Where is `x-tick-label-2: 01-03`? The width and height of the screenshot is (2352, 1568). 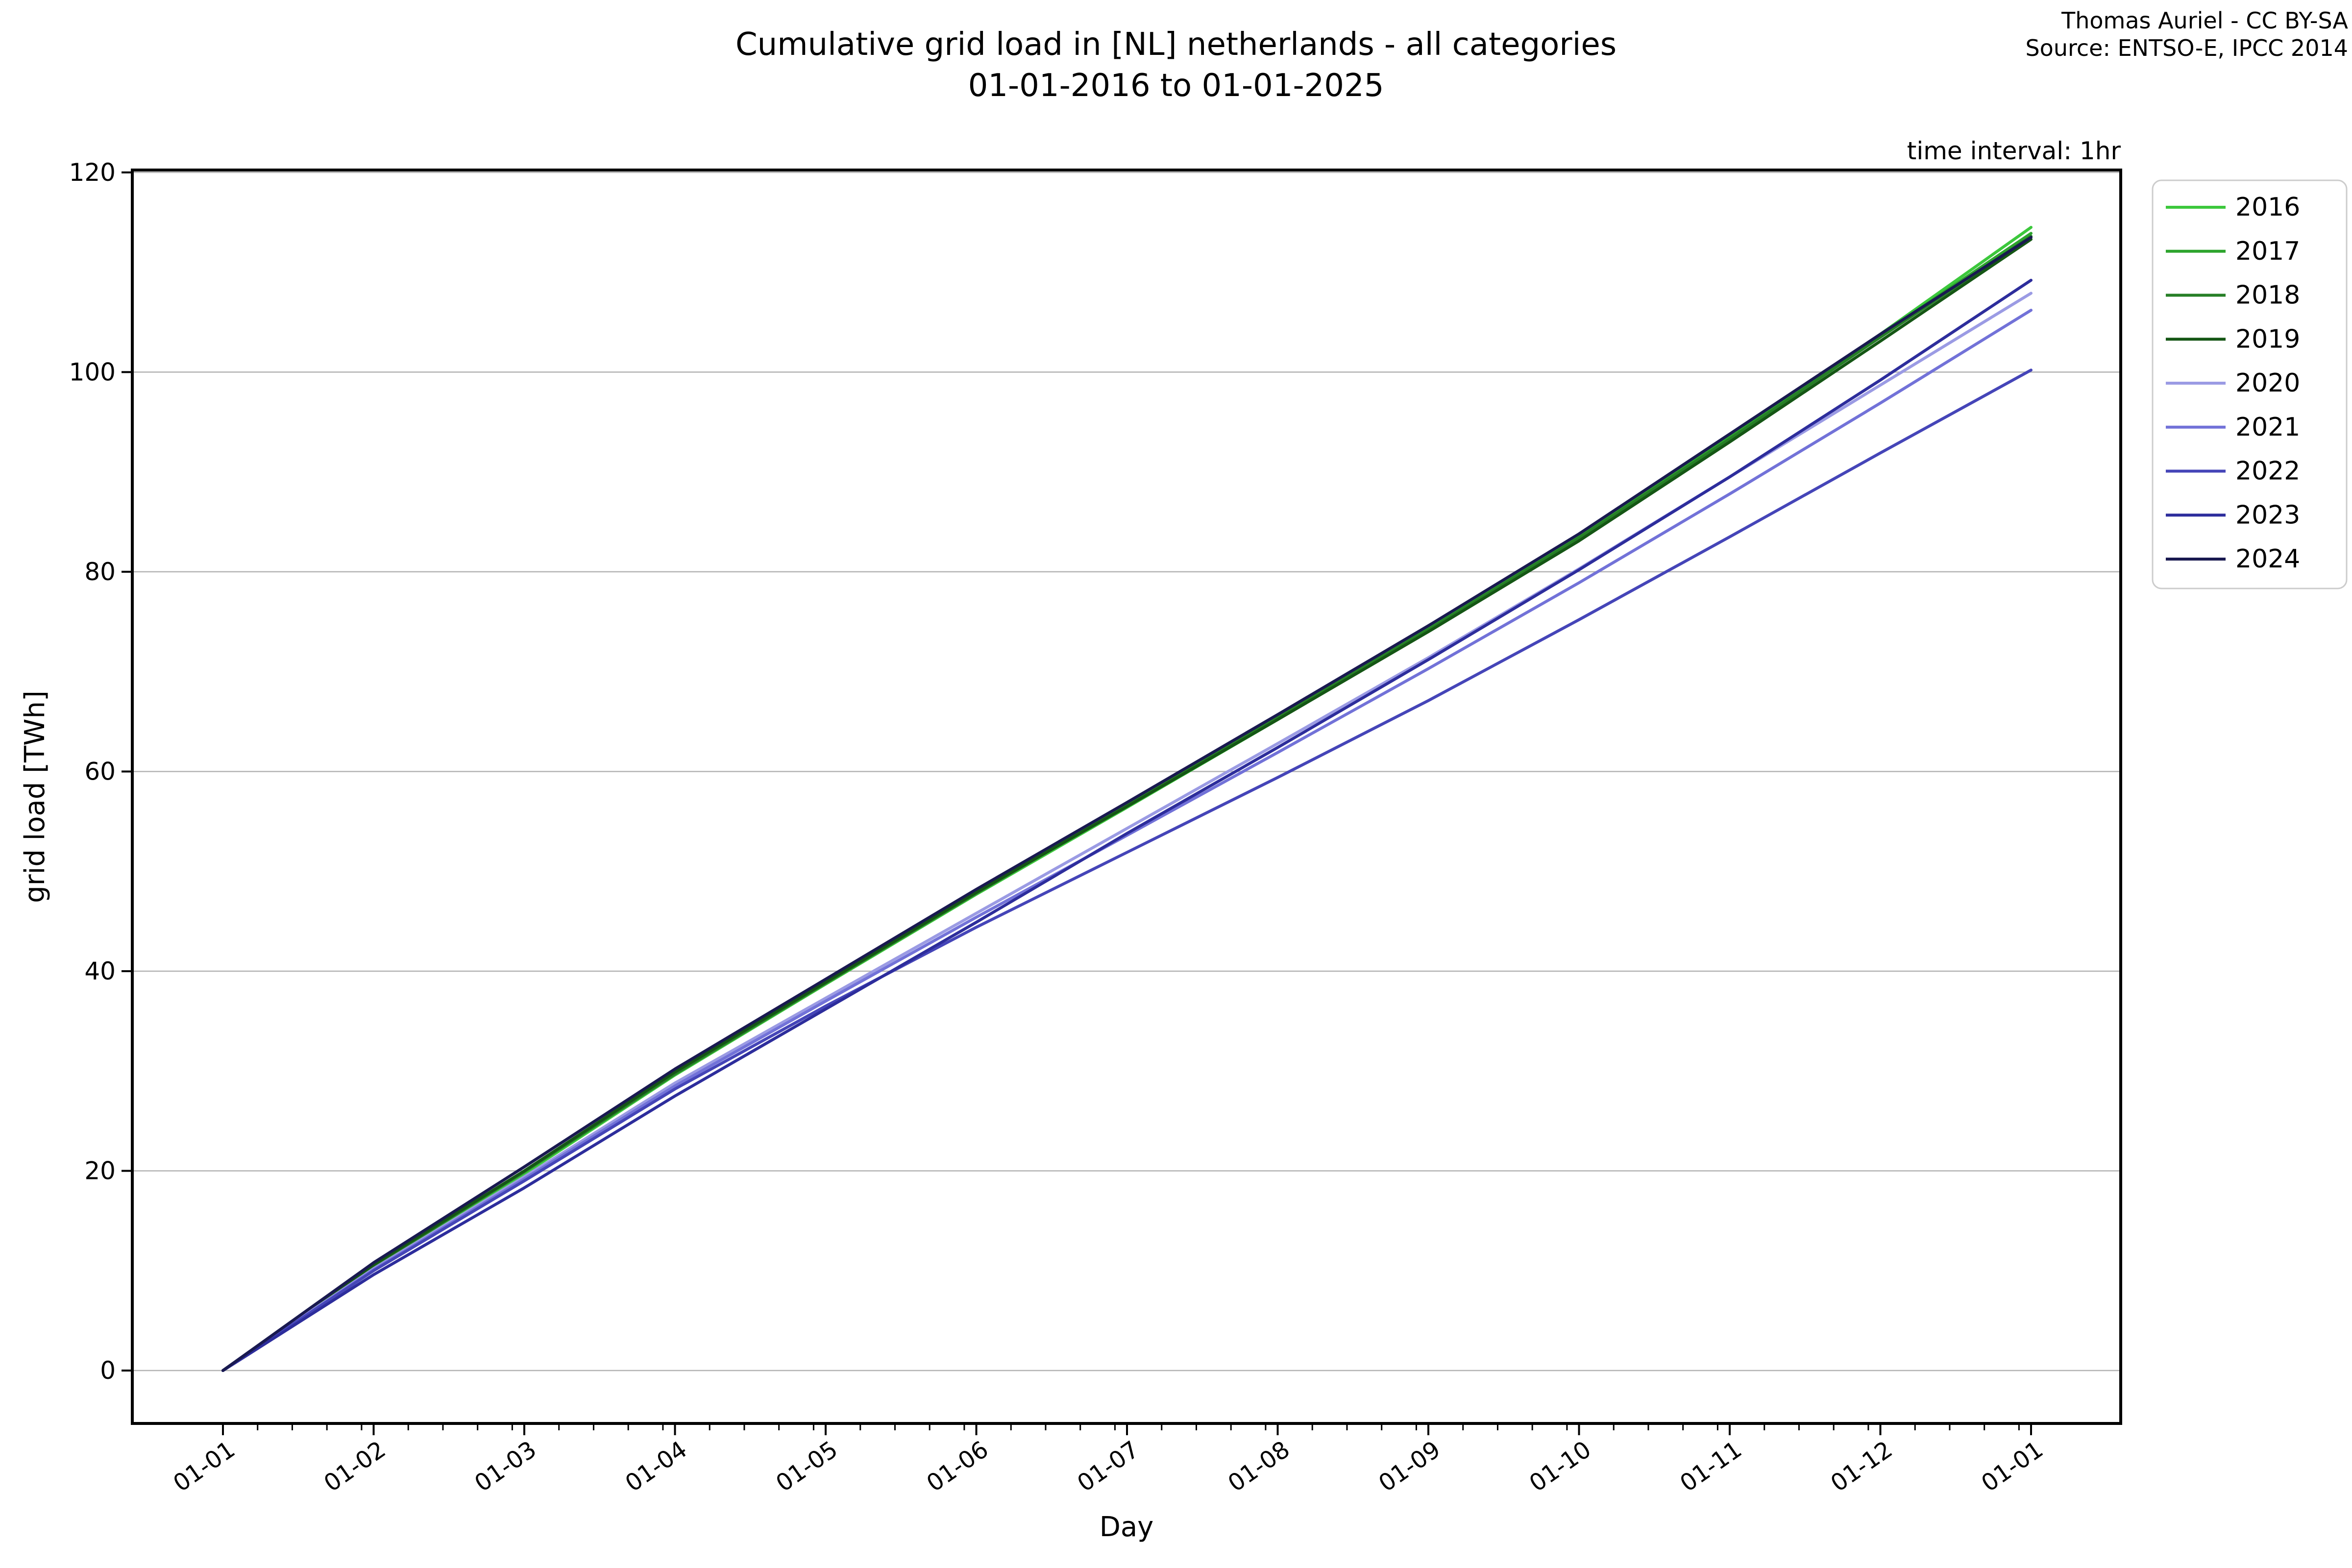 x-tick-label-2: 01-03 is located at coordinates (506, 1466).